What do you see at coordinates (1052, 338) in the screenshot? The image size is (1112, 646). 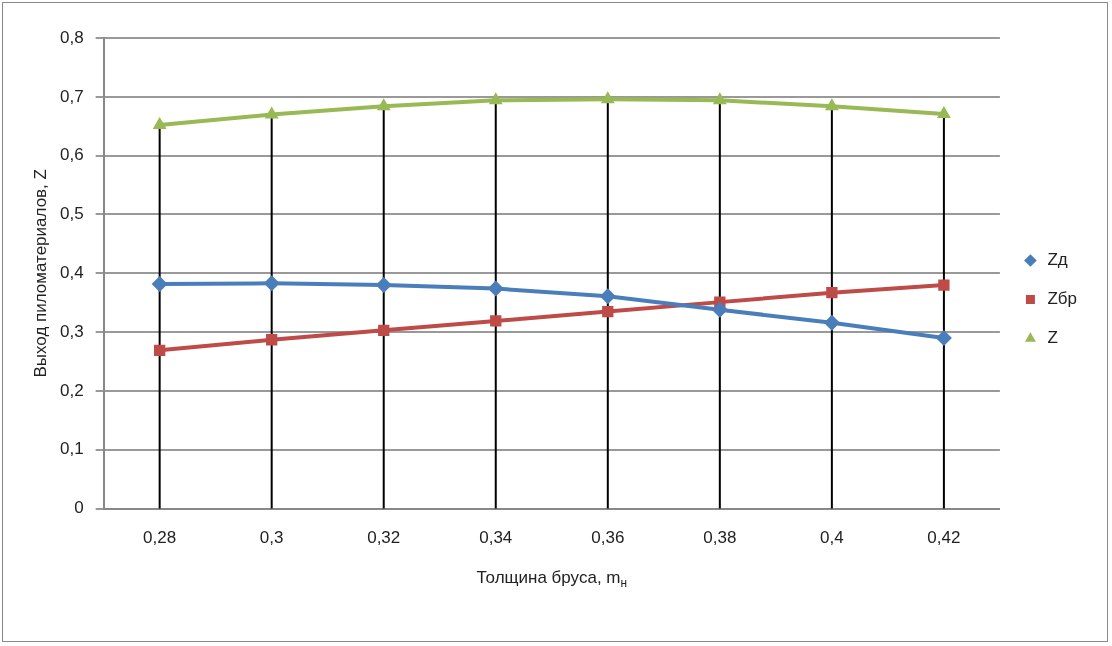 I see `legend-label: Z` at bounding box center [1052, 338].